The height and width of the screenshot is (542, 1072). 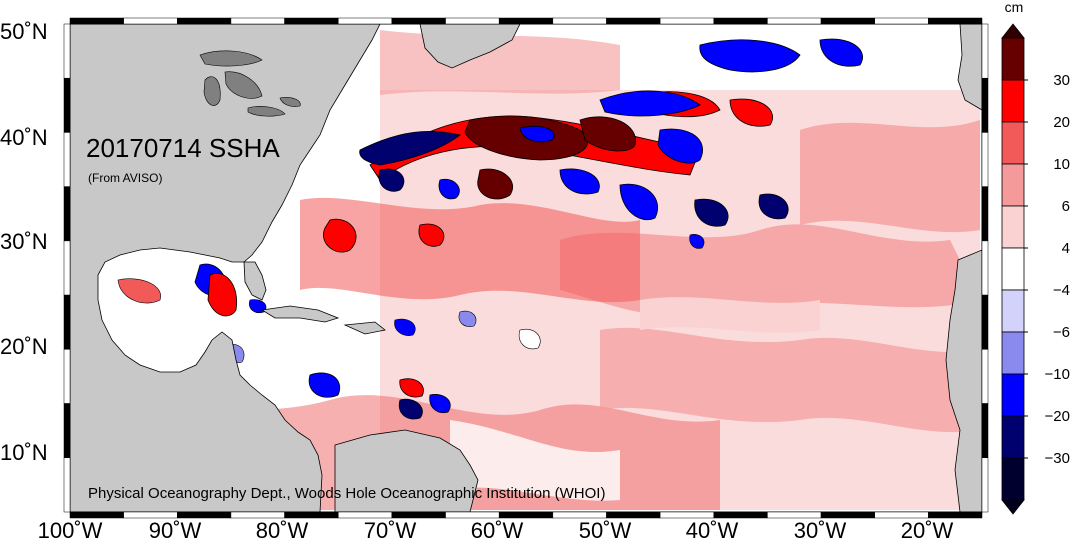 What do you see at coordinates (820, 530) in the screenshot?
I see `lon-label-30w: 30˚W` at bounding box center [820, 530].